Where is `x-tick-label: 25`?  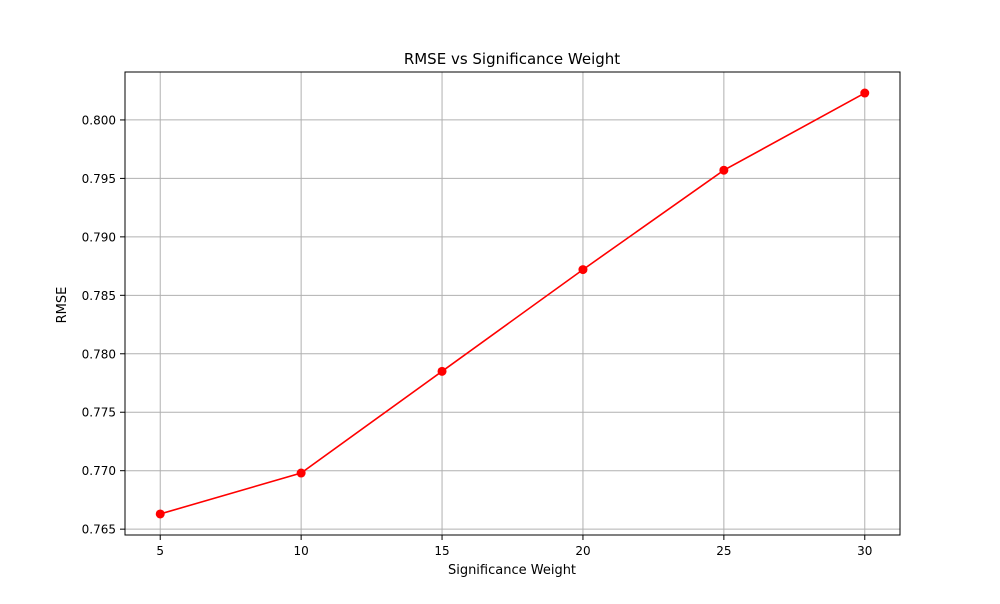
x-tick-label: 25 is located at coordinates (723, 551).